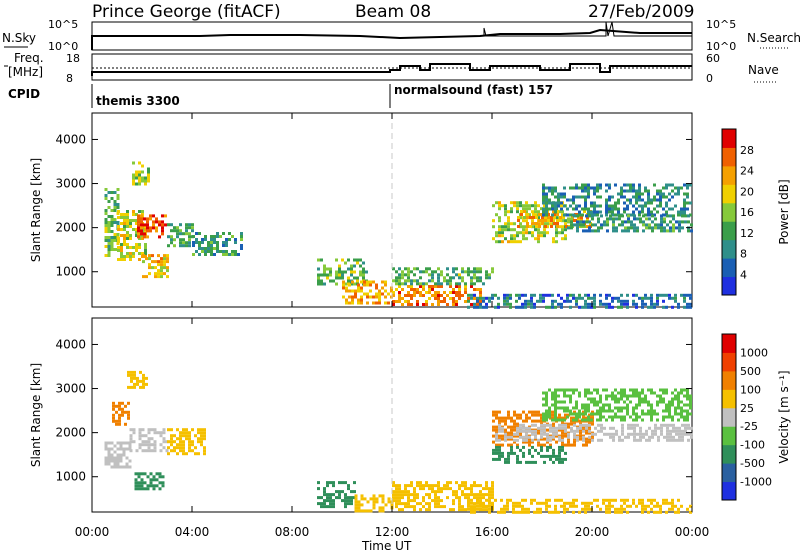 The height and width of the screenshot is (554, 800). Describe the element at coordinates (729, 157) in the screenshot. I see `power-colorbar-segment` at that location.